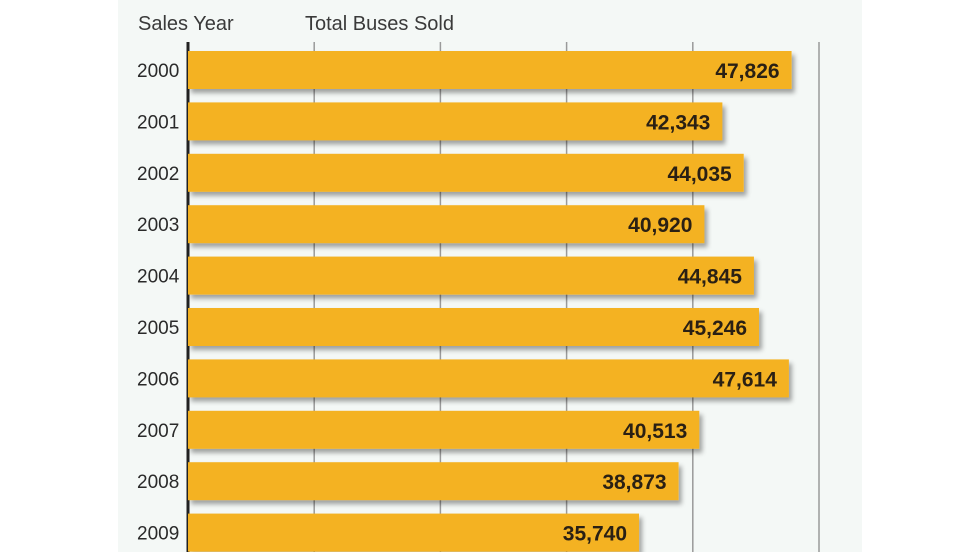 Image resolution: width=980 pixels, height=552 pixels. Describe the element at coordinates (446, 224) in the screenshot. I see `bar-2003` at that location.